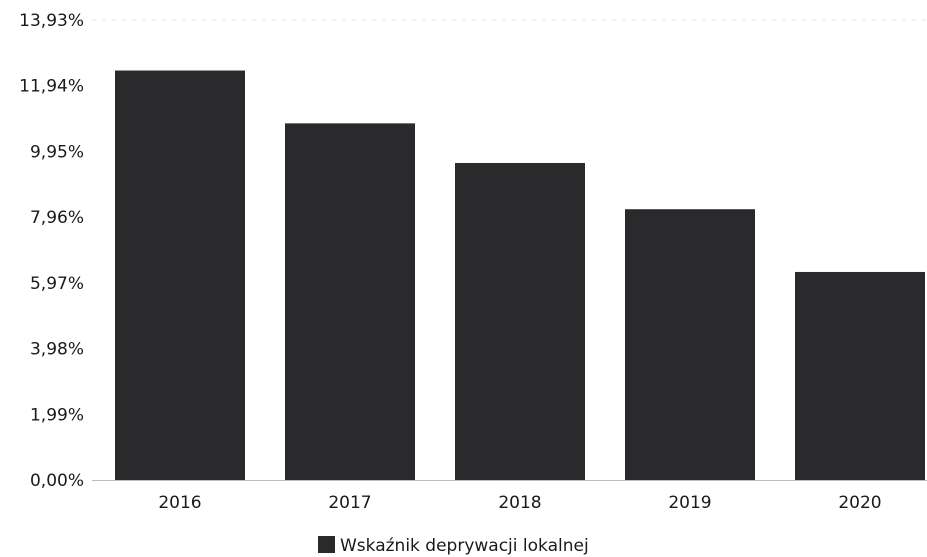  Describe the element at coordinates (57, 218) in the screenshot. I see `y-tick-label: 7,96%` at that location.